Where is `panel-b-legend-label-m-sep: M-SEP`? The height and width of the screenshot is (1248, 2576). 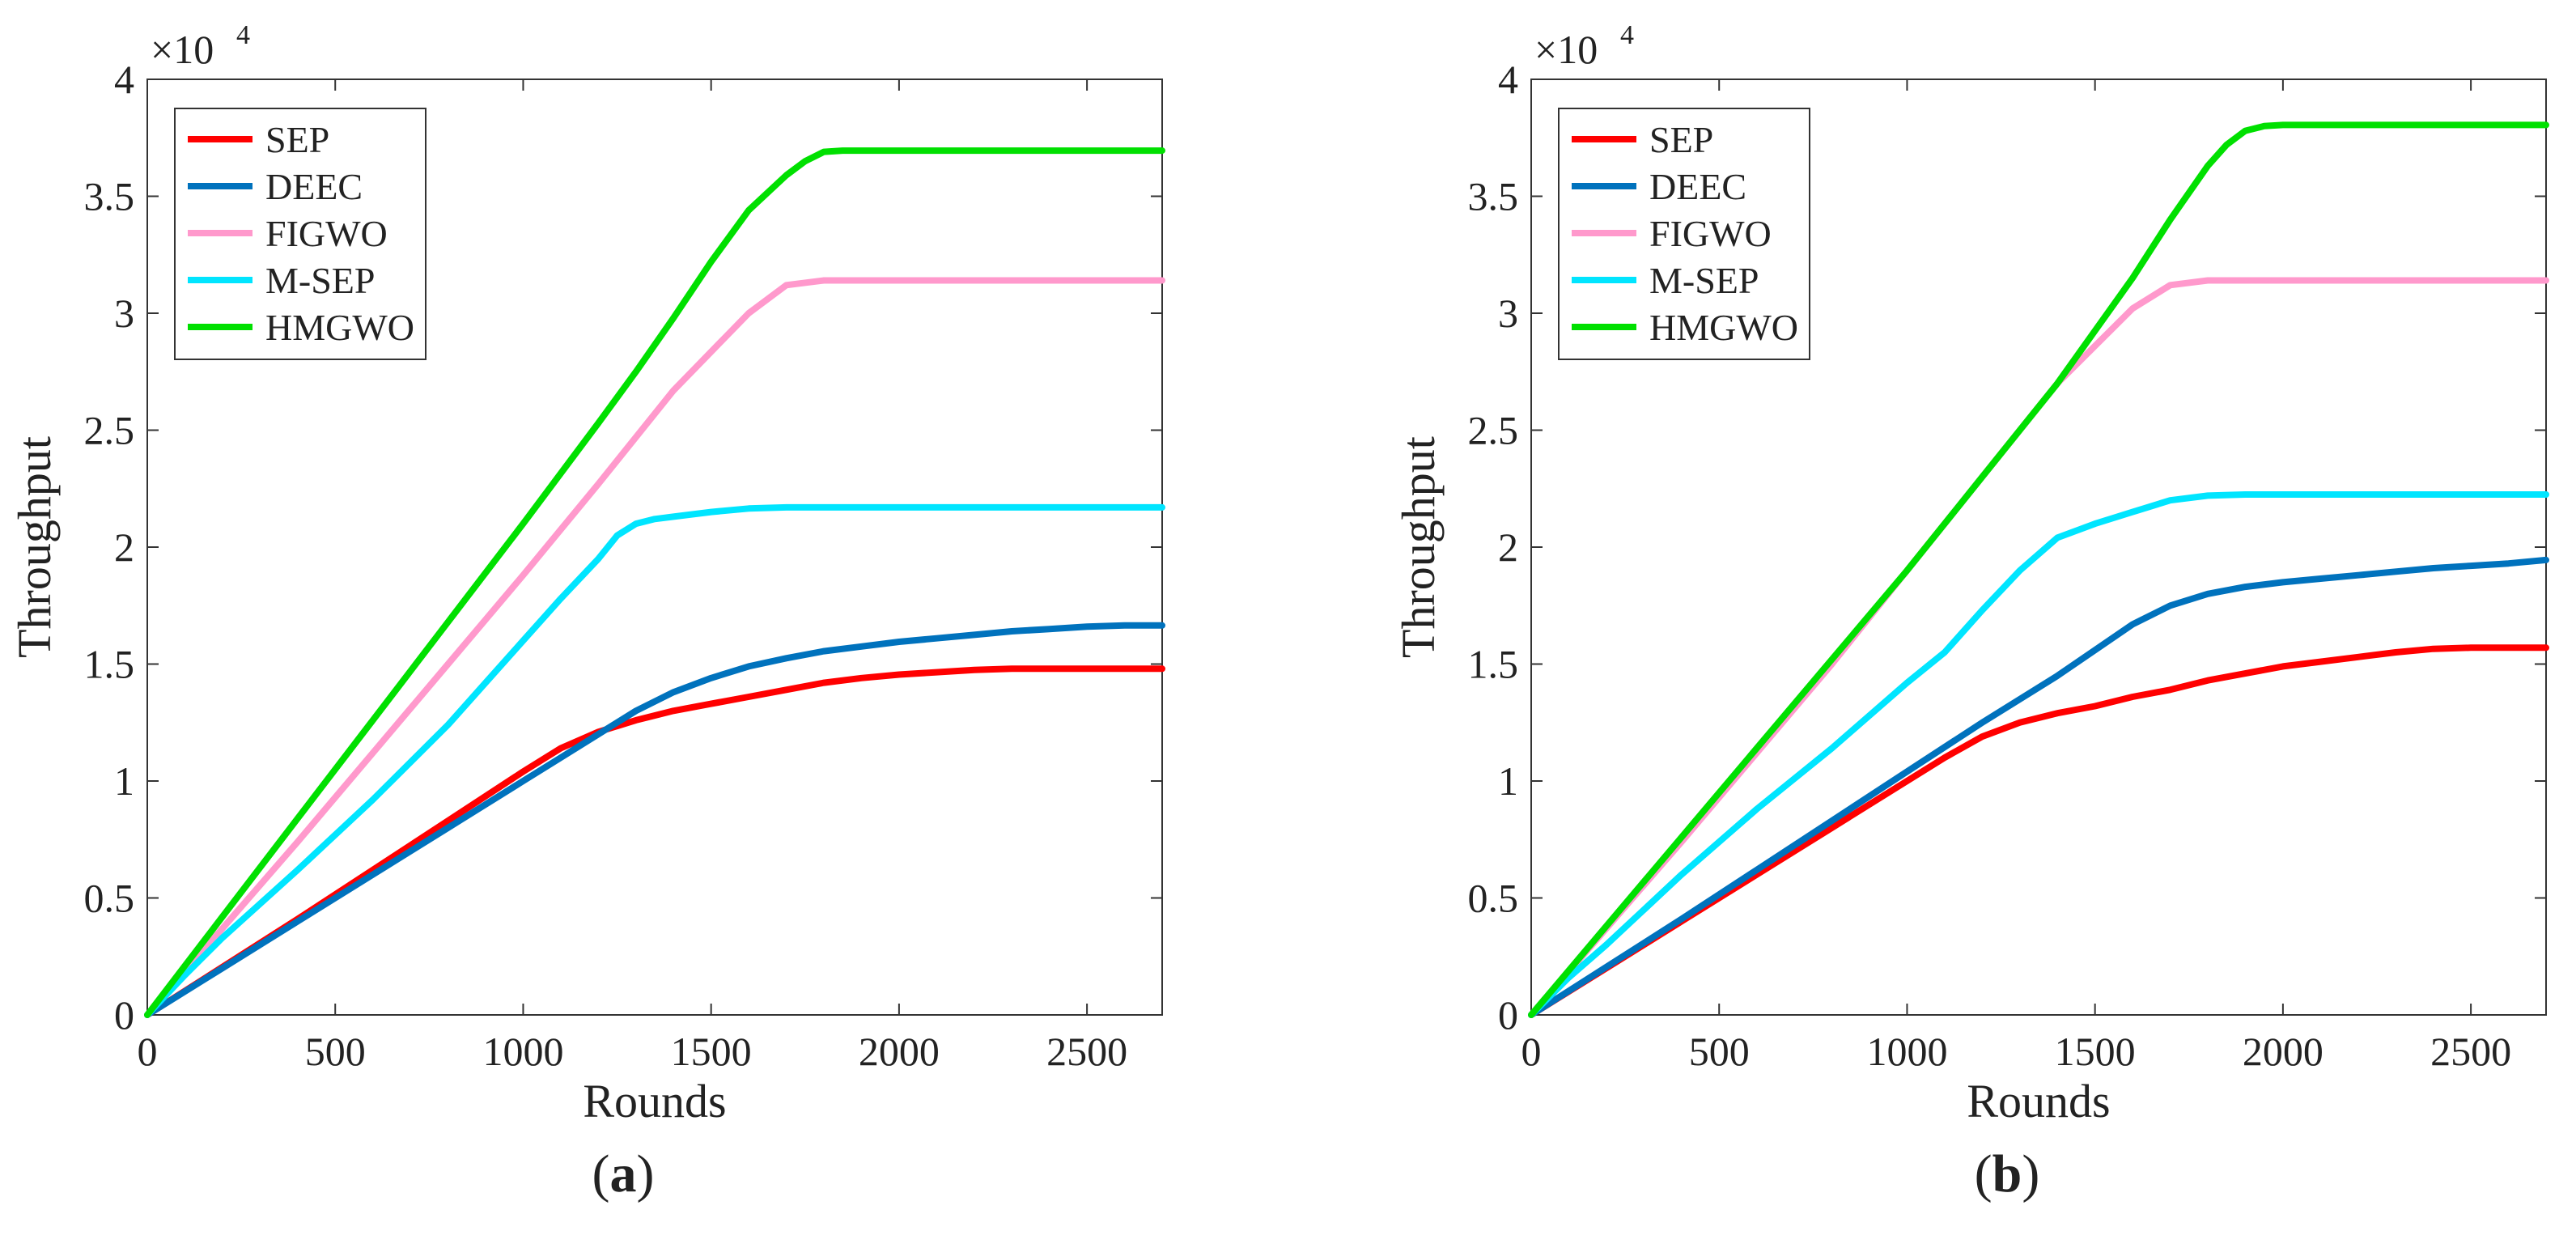 panel-b-legend-label-m-sep: M-SEP is located at coordinates (1704, 281).